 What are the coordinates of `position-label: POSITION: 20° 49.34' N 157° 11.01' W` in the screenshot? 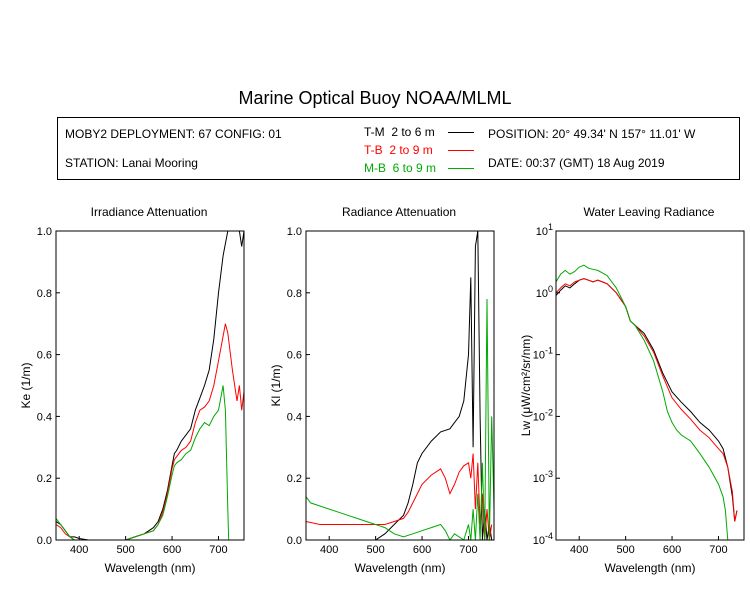 It's located at (592, 134).